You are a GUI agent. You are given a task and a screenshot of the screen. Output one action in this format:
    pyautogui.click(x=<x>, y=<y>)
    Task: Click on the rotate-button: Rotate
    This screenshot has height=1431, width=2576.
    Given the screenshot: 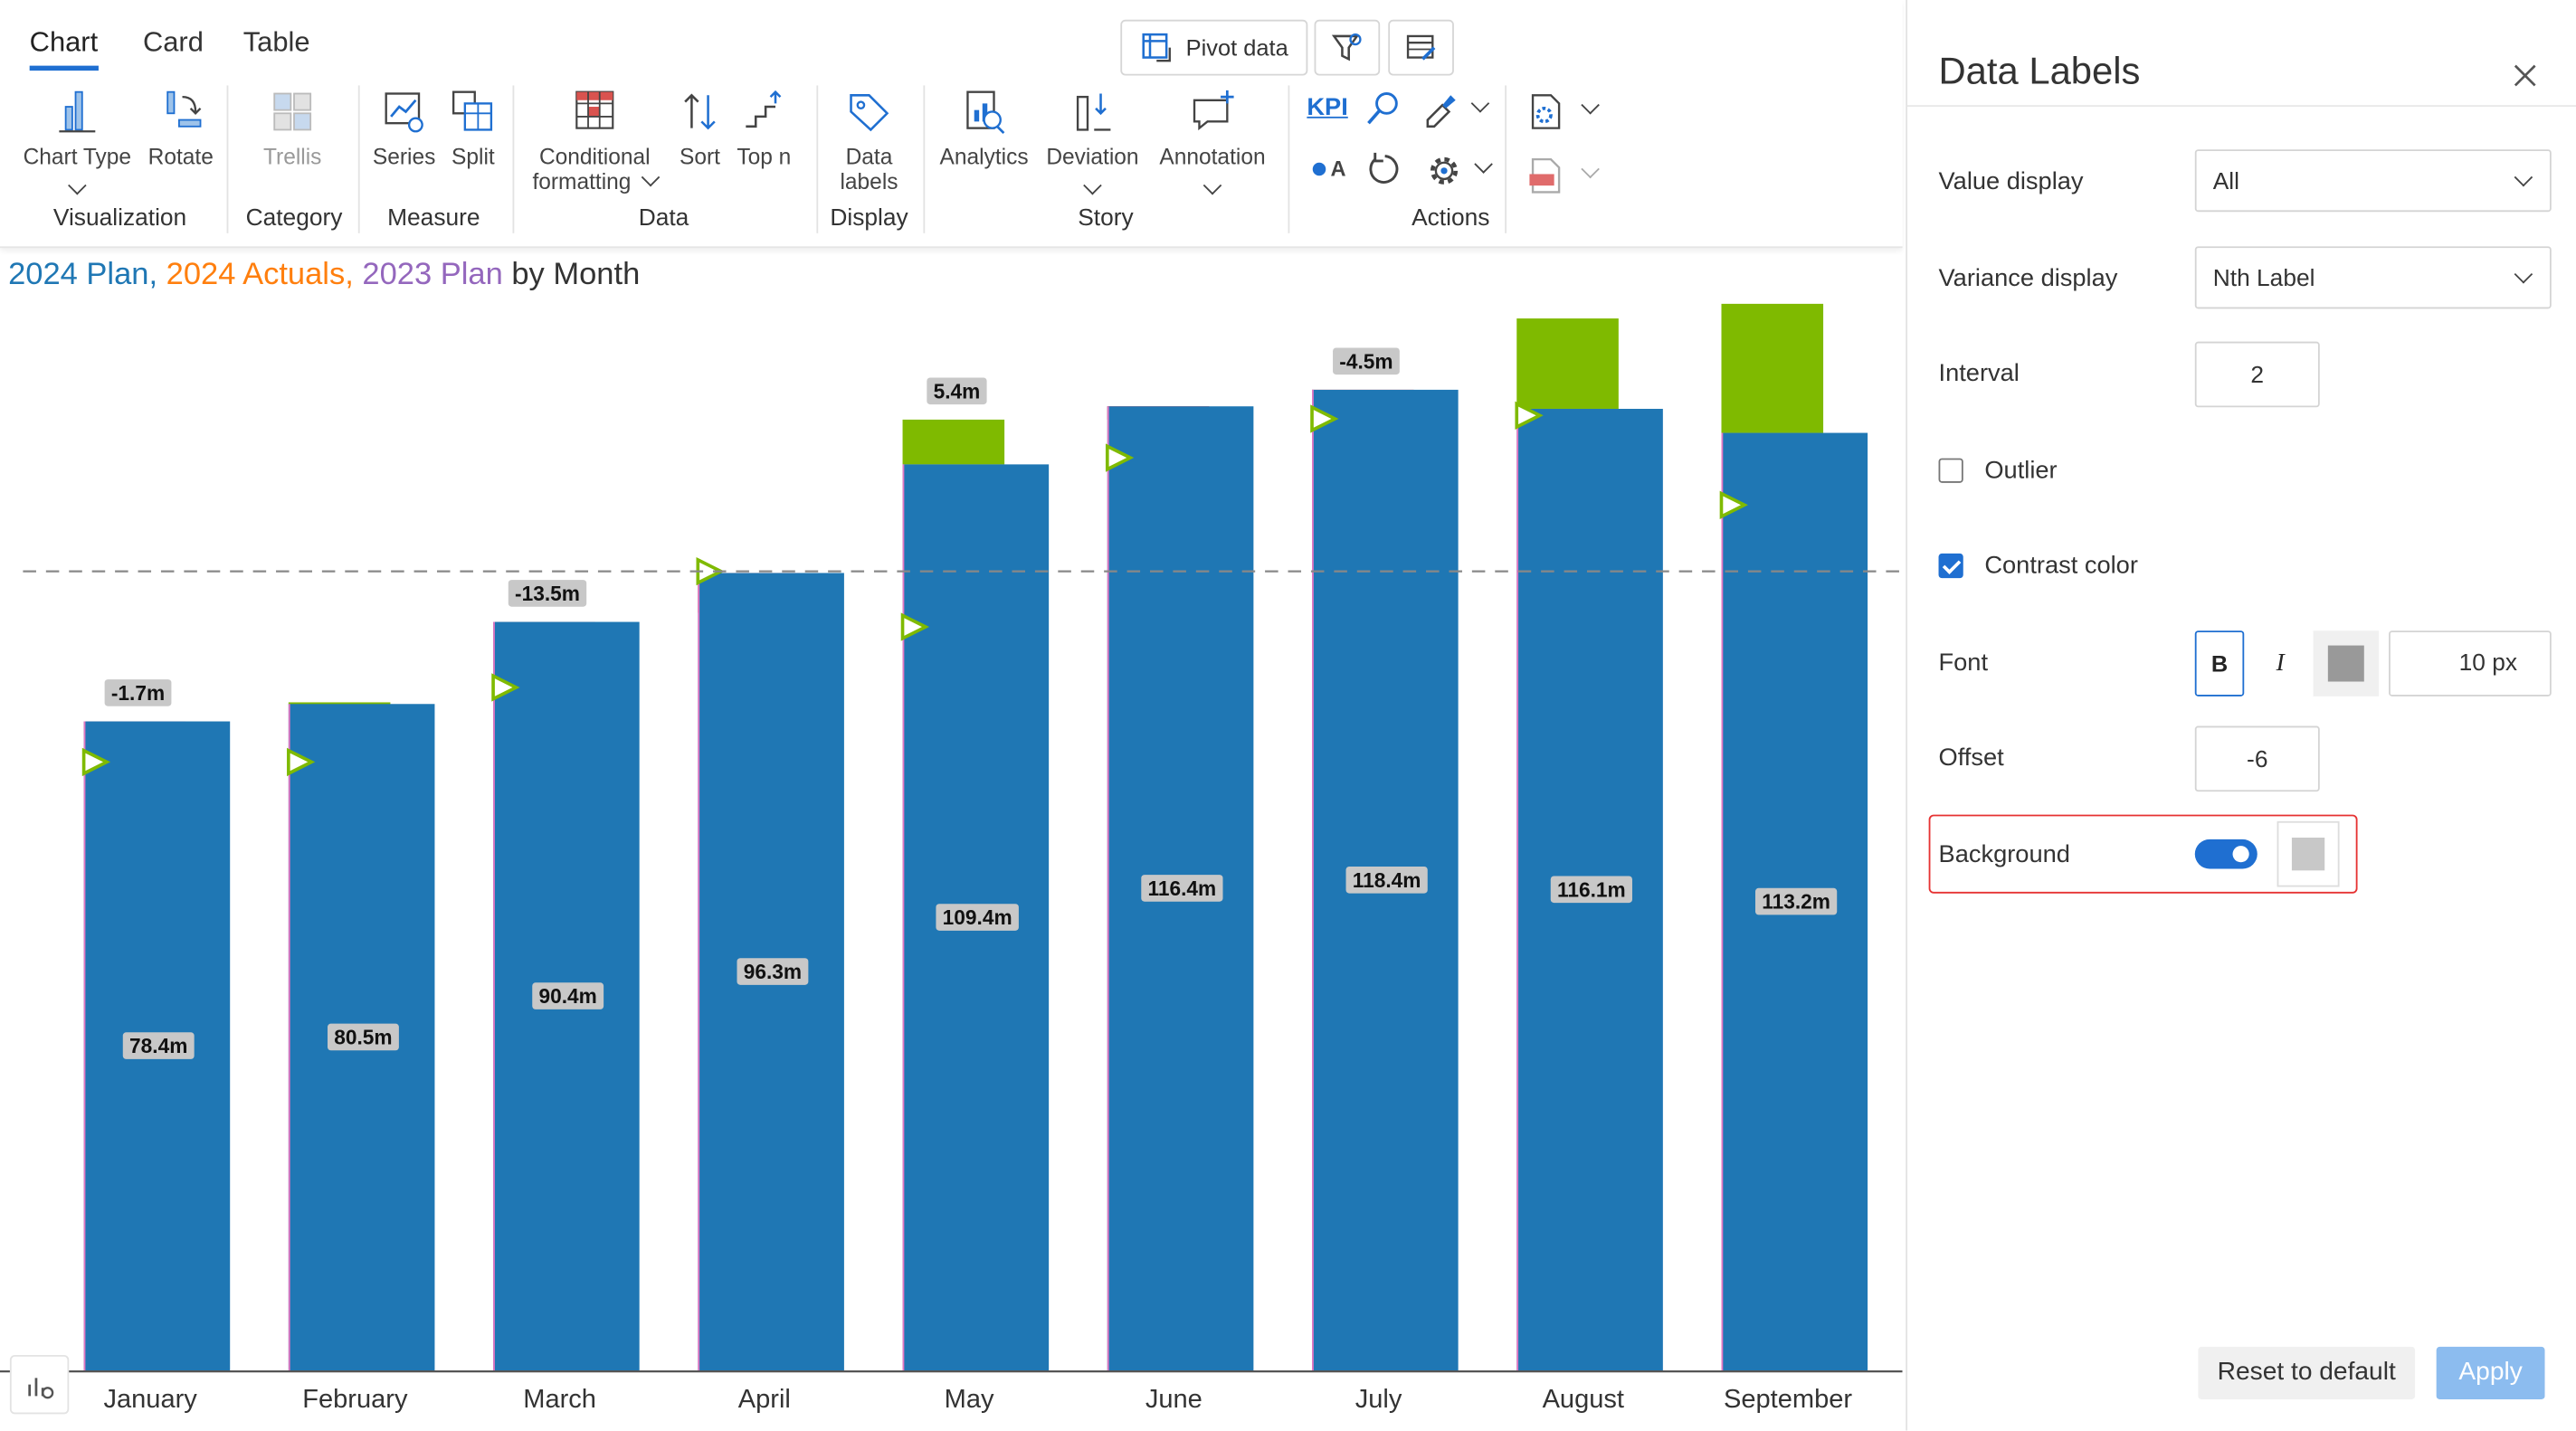 What is the action you would take?
    pyautogui.click(x=181, y=128)
    